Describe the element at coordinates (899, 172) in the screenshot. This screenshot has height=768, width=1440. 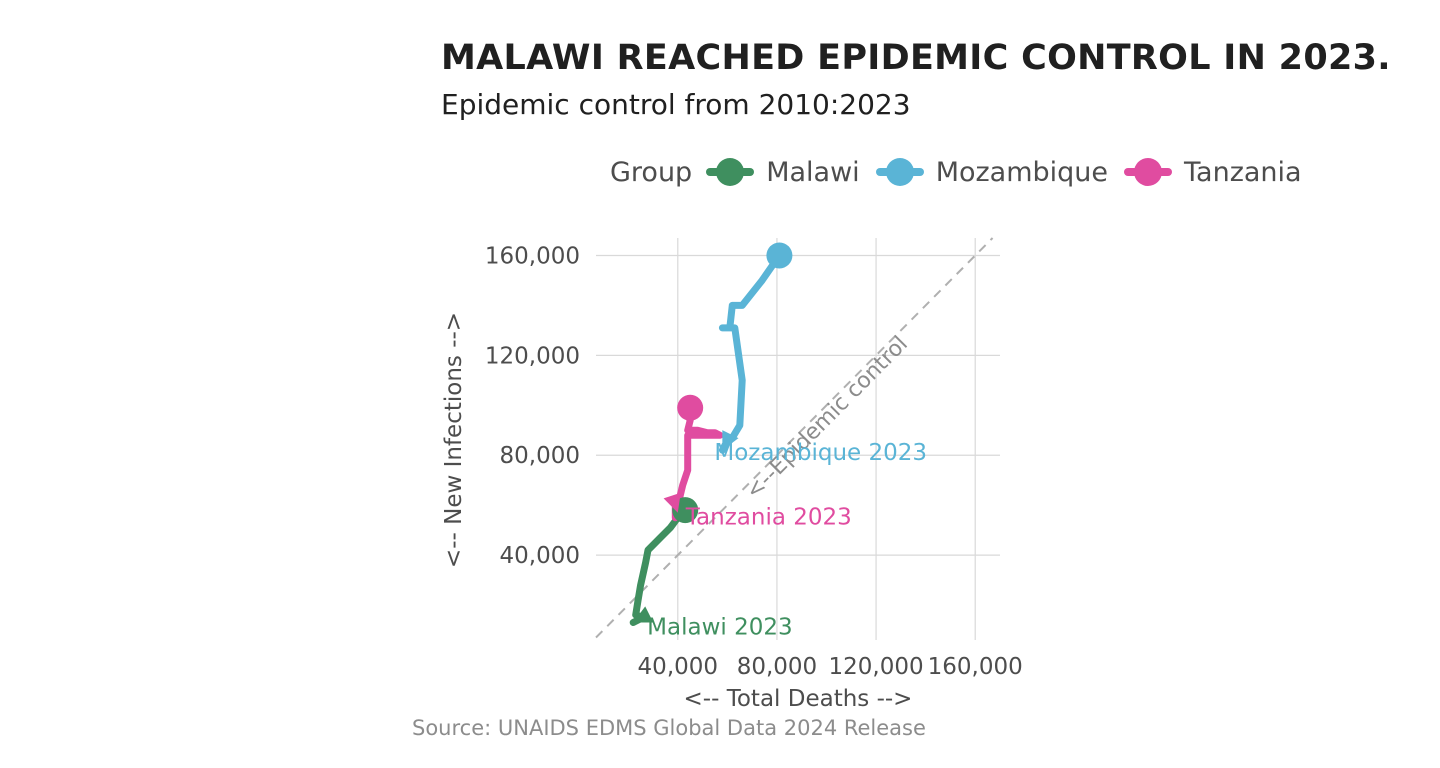
I see `legend-key-mozambique` at that location.